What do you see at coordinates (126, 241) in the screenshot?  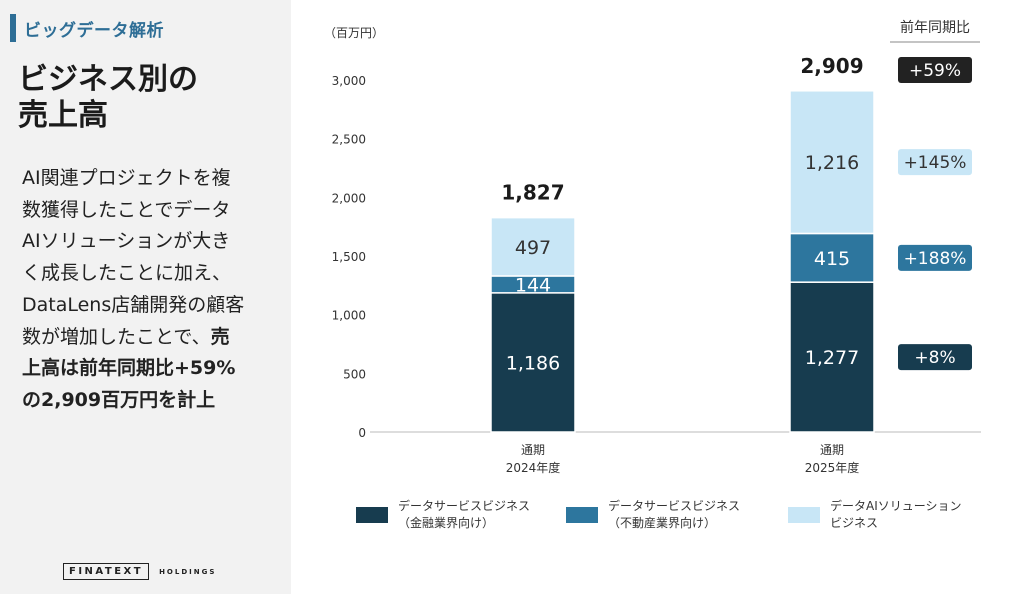 I see `description-text: AIソリューションが大き` at bounding box center [126, 241].